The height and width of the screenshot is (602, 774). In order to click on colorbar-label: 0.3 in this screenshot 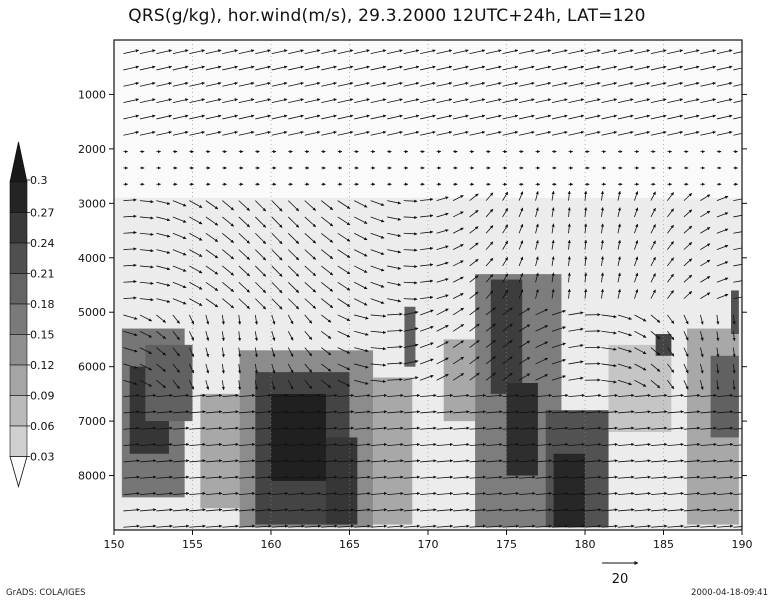, I will do `click(39, 180)`.